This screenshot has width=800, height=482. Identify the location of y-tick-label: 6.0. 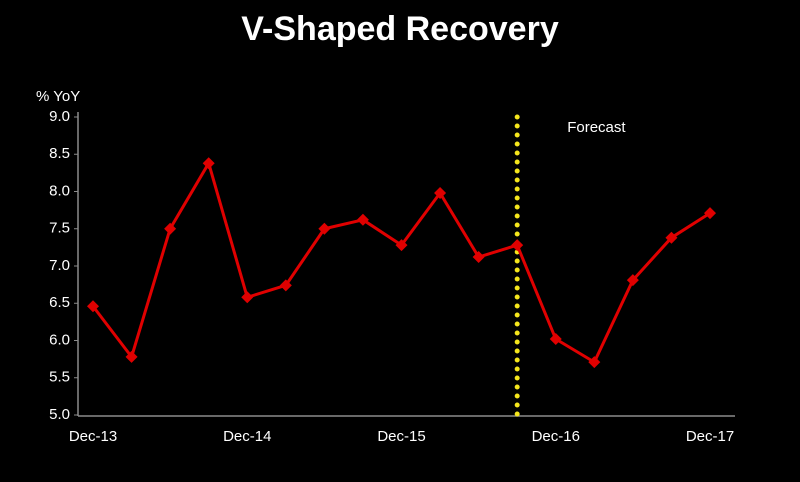
(59, 339).